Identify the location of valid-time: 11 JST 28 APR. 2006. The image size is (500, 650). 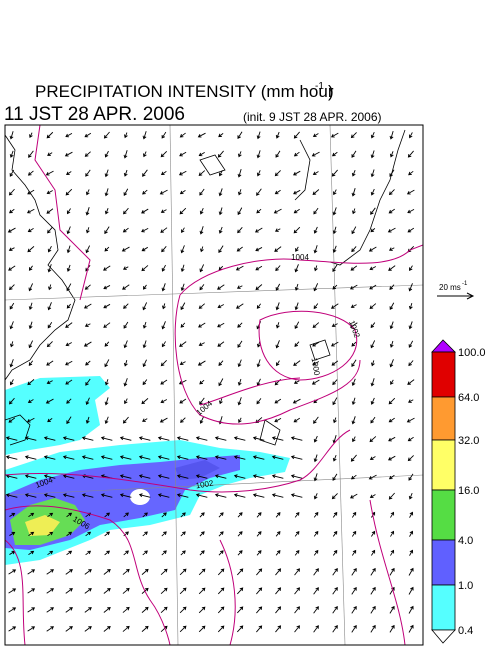
(94, 114).